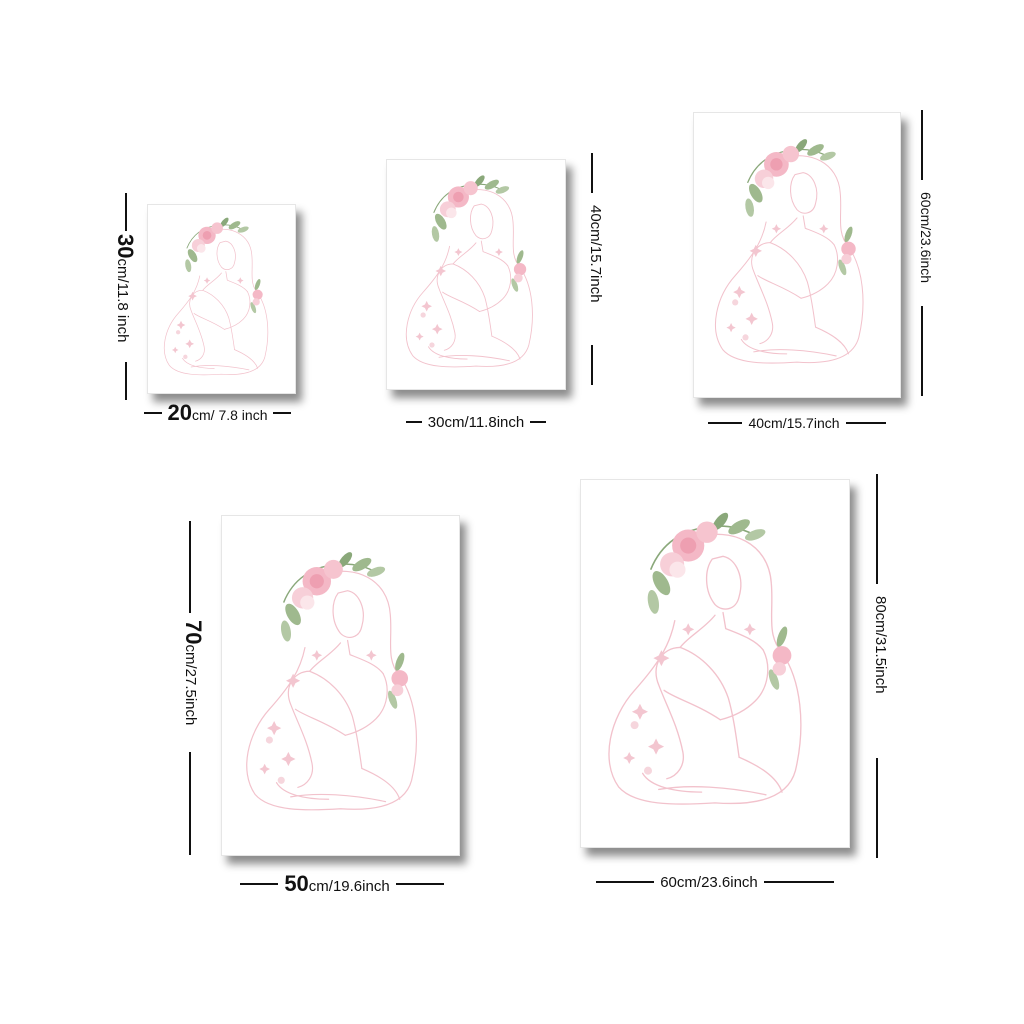 The image size is (1024, 1024). What do you see at coordinates (797, 423) in the screenshot?
I see `width-dimension: 40cm/15.7inch` at bounding box center [797, 423].